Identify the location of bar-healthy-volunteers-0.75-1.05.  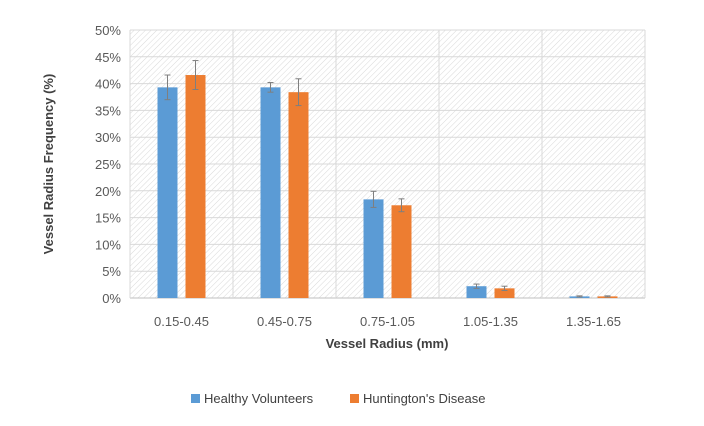
(373, 248).